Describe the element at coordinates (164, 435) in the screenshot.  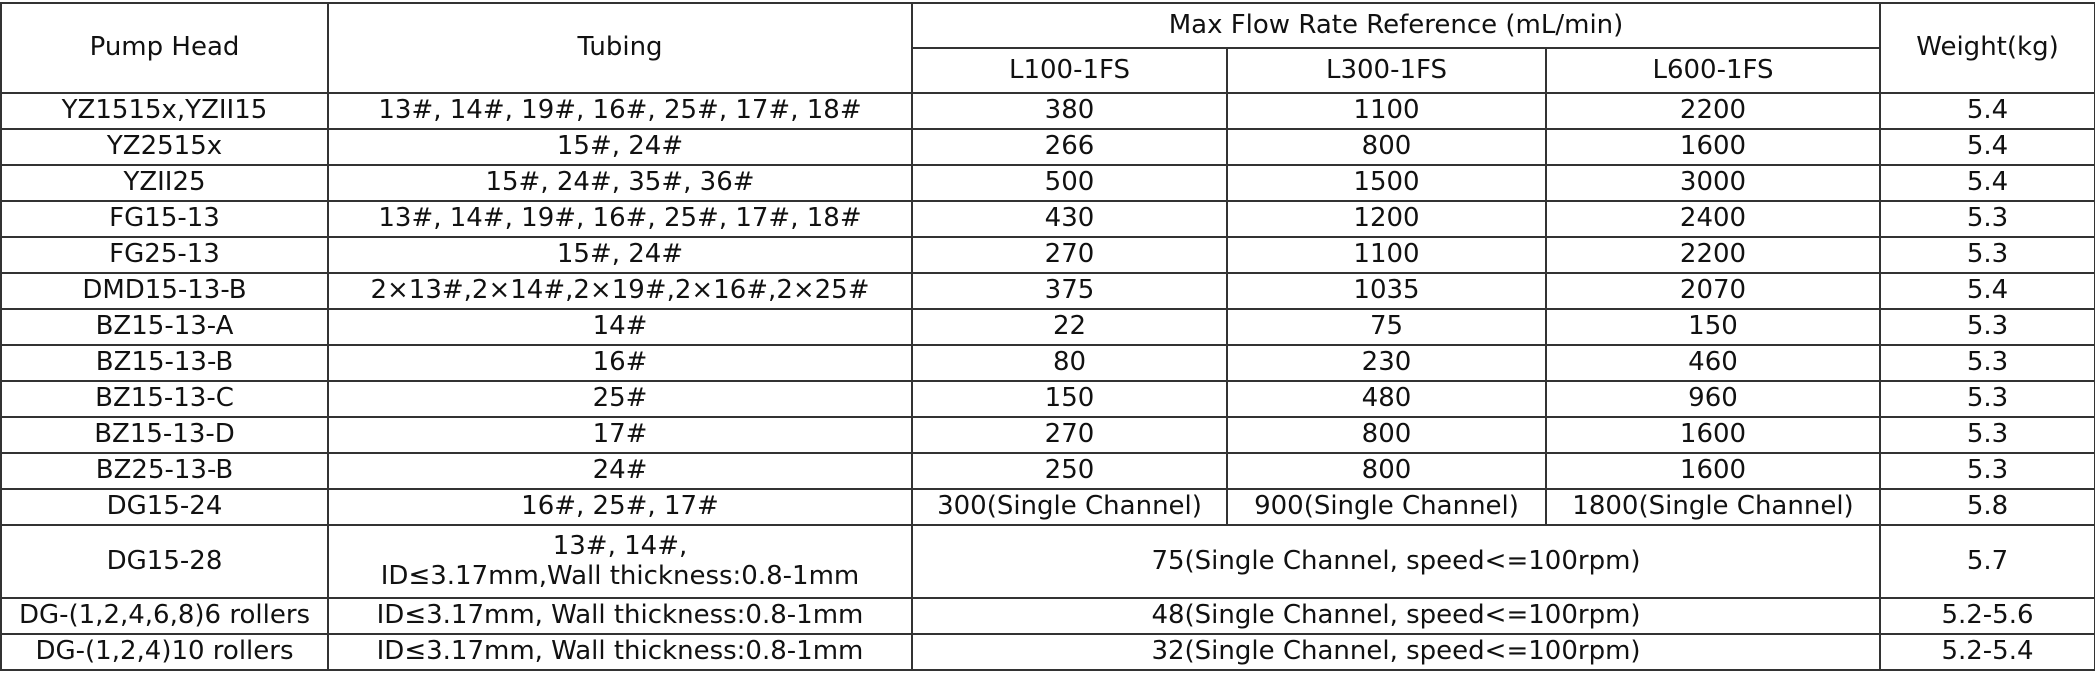
I see `pump-head-cell: BZ15-13-D` at that location.